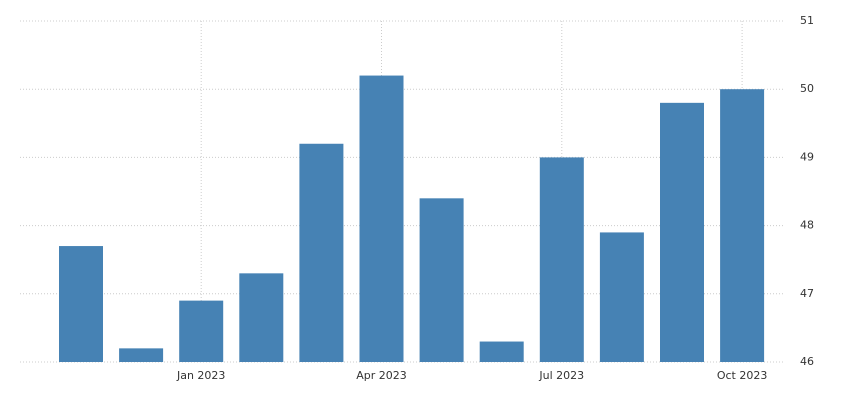 The height and width of the screenshot is (400, 850). What do you see at coordinates (807, 293) in the screenshot?
I see `y-tick-label: 47` at bounding box center [807, 293].